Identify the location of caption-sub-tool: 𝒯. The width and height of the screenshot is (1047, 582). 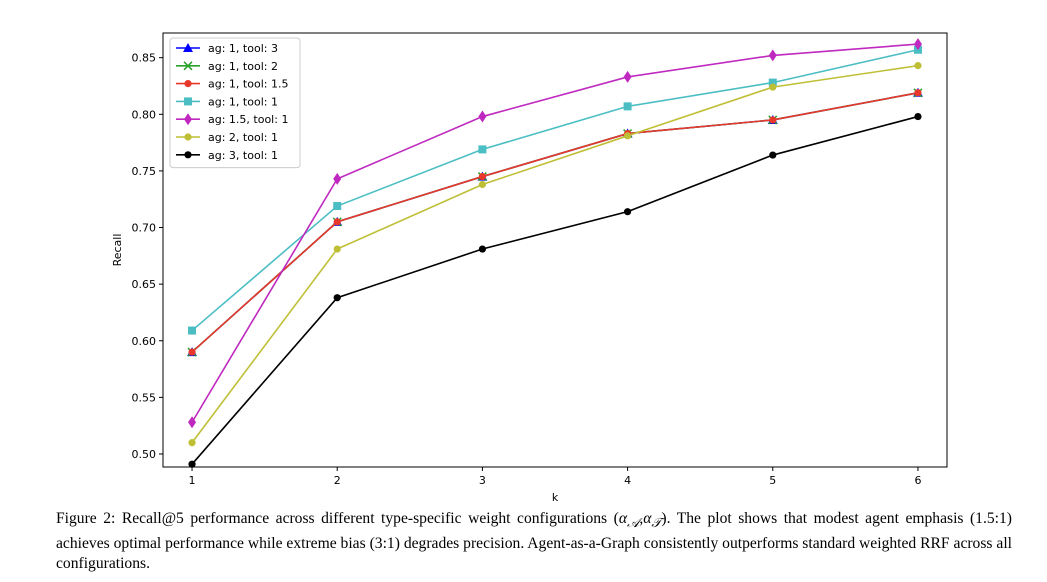
(656, 523).